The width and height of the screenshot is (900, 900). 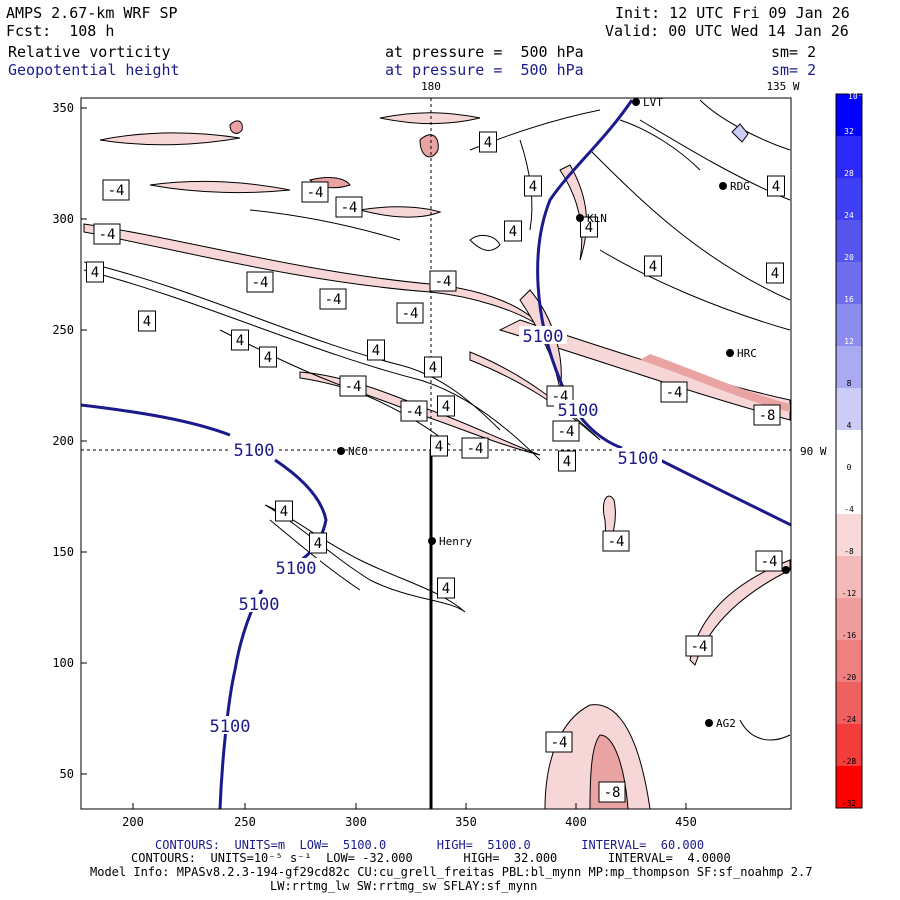 What do you see at coordinates (849, 803) in the screenshot?
I see `colorbar-label: -32` at bounding box center [849, 803].